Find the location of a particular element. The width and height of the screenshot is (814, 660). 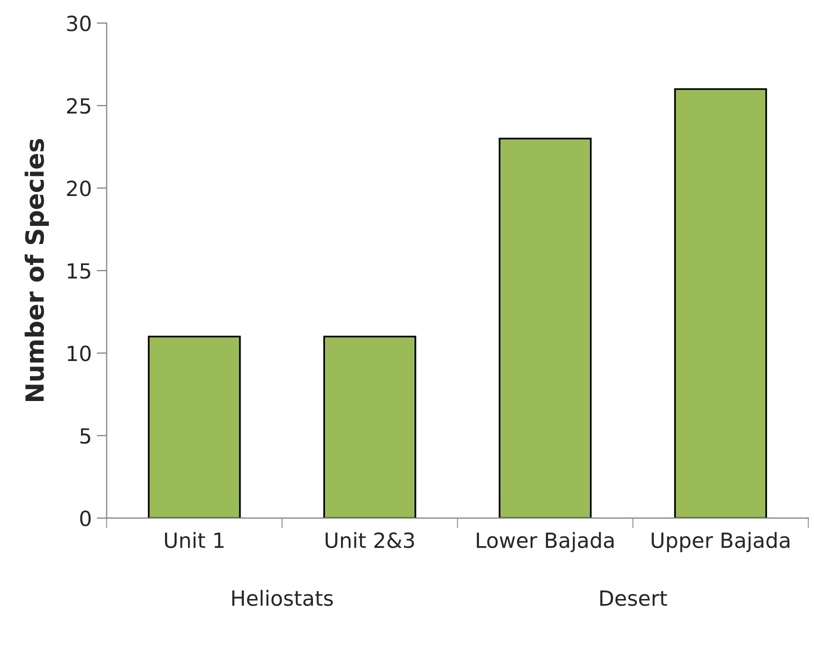

text: Desert is located at coordinates (634, 598).